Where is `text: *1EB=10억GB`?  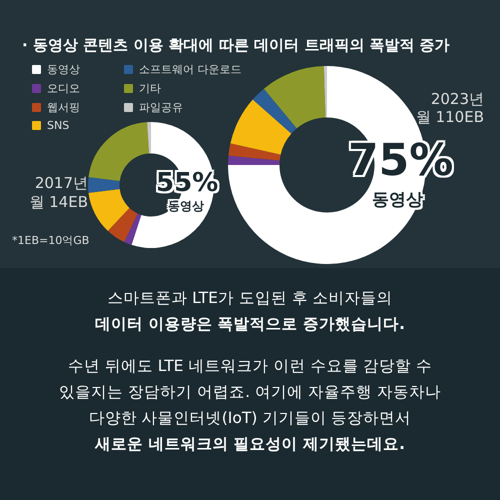
text: *1EB=10억GB is located at coordinates (51, 240).